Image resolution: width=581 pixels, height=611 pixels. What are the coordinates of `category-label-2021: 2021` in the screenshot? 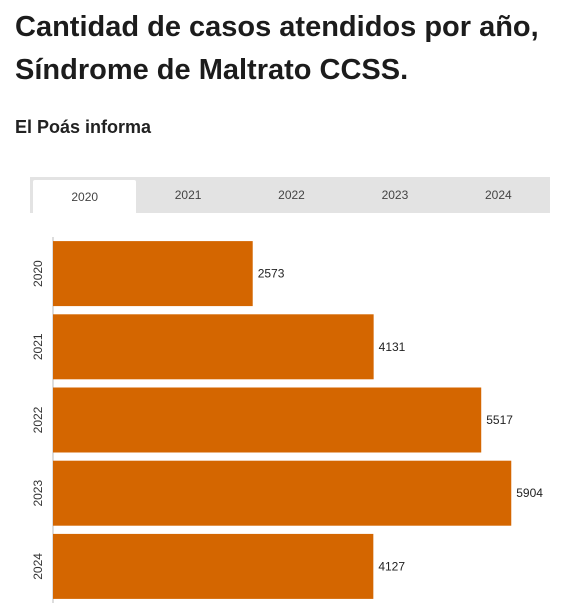 It's located at (38, 346).